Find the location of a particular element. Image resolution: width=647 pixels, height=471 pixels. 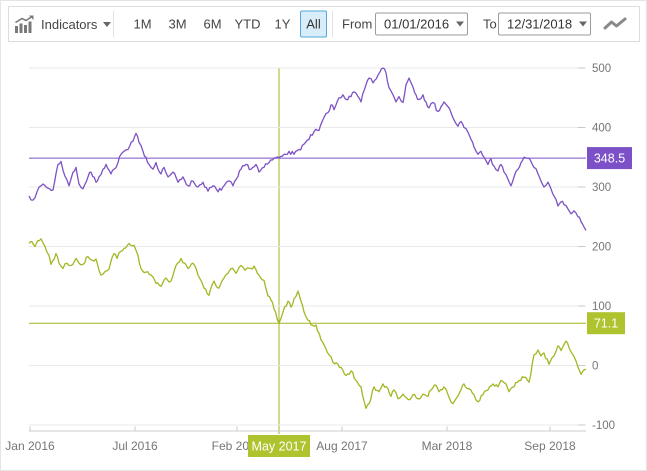

y-axis-label: -100 is located at coordinates (603, 426).